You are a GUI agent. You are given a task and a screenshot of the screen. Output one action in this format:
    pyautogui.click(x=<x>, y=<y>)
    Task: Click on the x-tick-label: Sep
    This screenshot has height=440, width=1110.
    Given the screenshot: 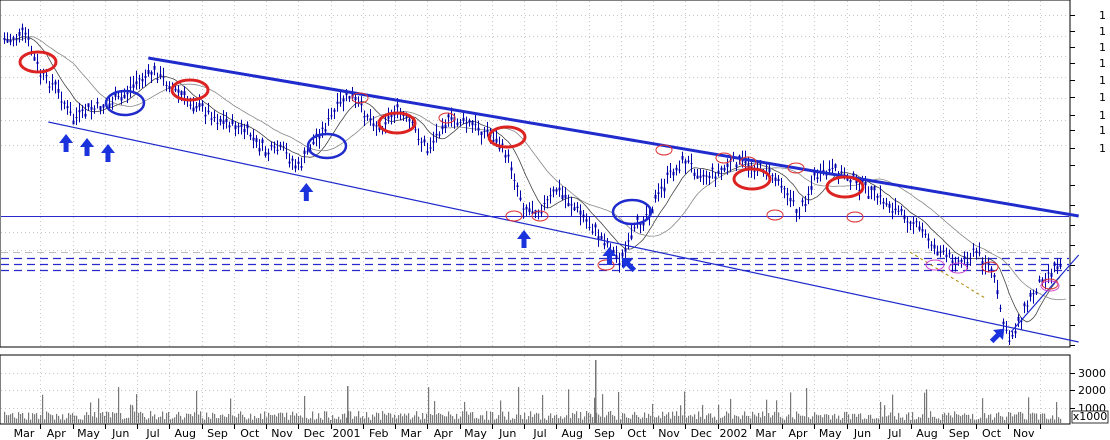 What is the action you would take?
    pyautogui.click(x=959, y=433)
    